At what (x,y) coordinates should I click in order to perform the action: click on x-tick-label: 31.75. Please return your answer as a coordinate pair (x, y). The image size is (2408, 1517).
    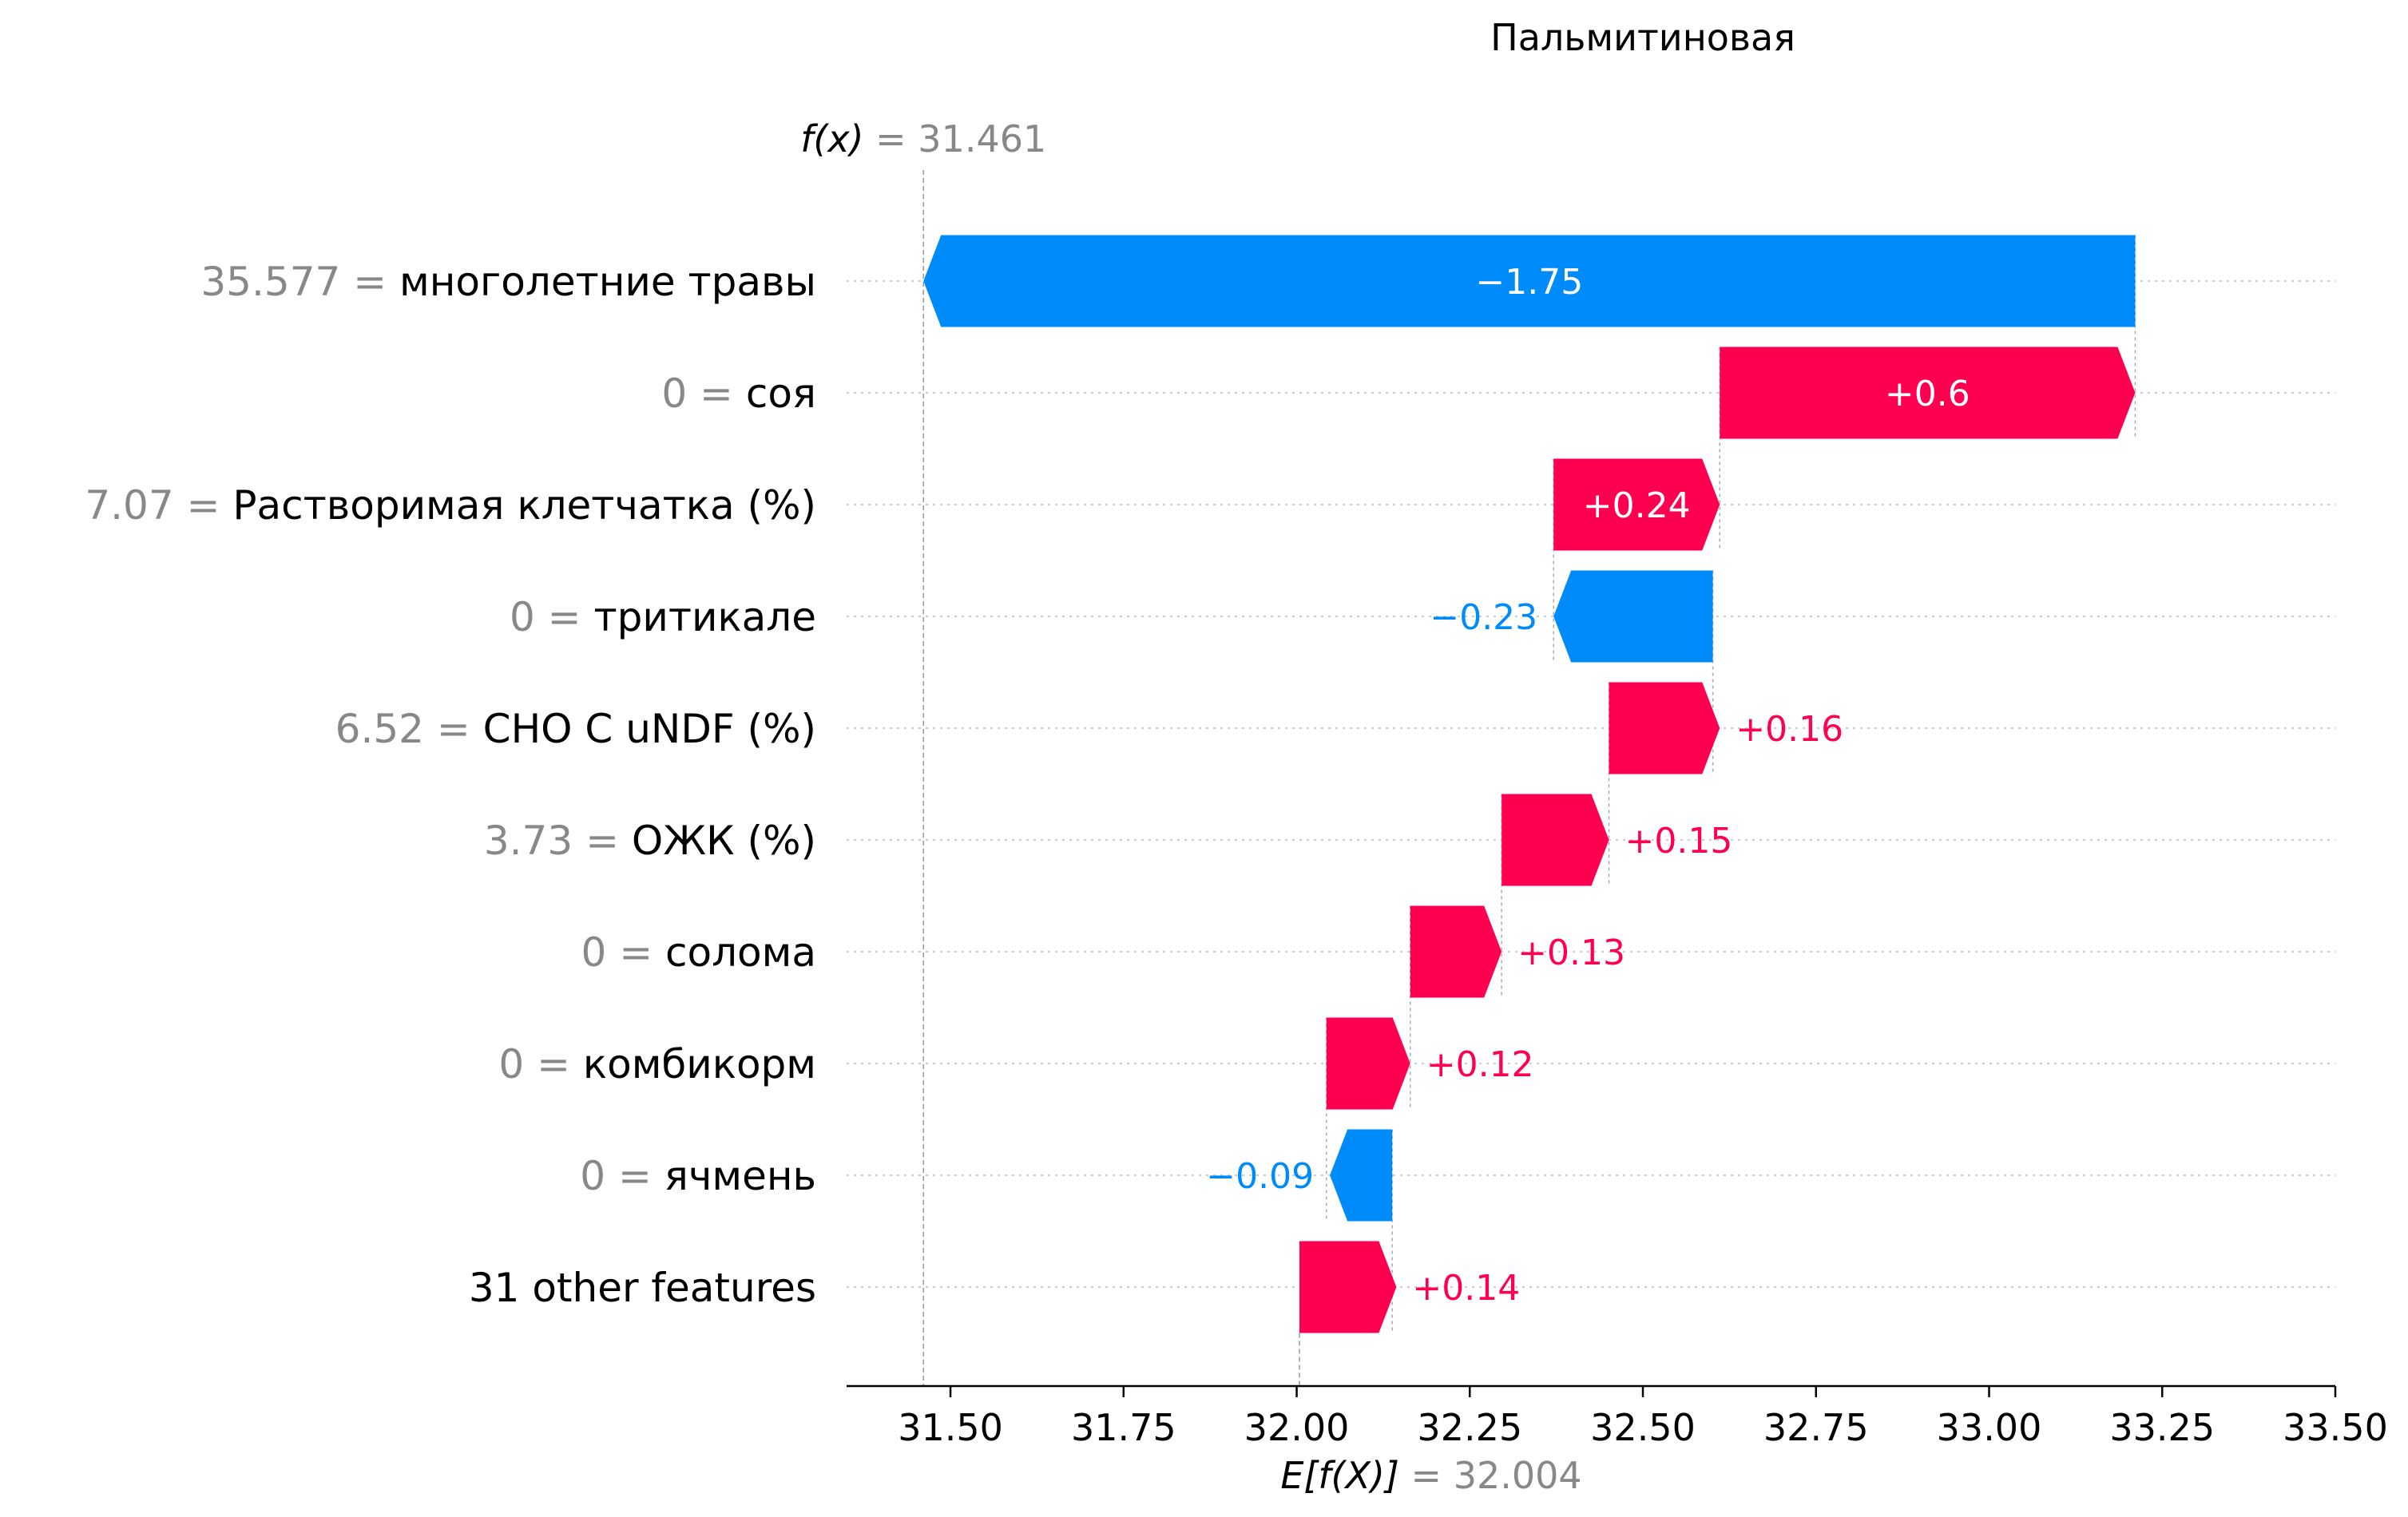
    Looking at the image, I should click on (1123, 1427).